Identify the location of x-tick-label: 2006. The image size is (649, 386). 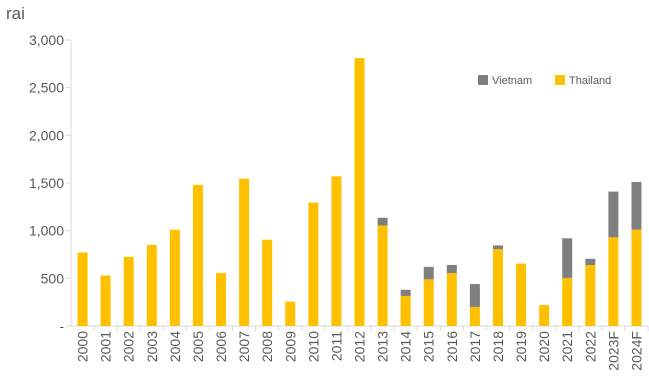
(221, 346).